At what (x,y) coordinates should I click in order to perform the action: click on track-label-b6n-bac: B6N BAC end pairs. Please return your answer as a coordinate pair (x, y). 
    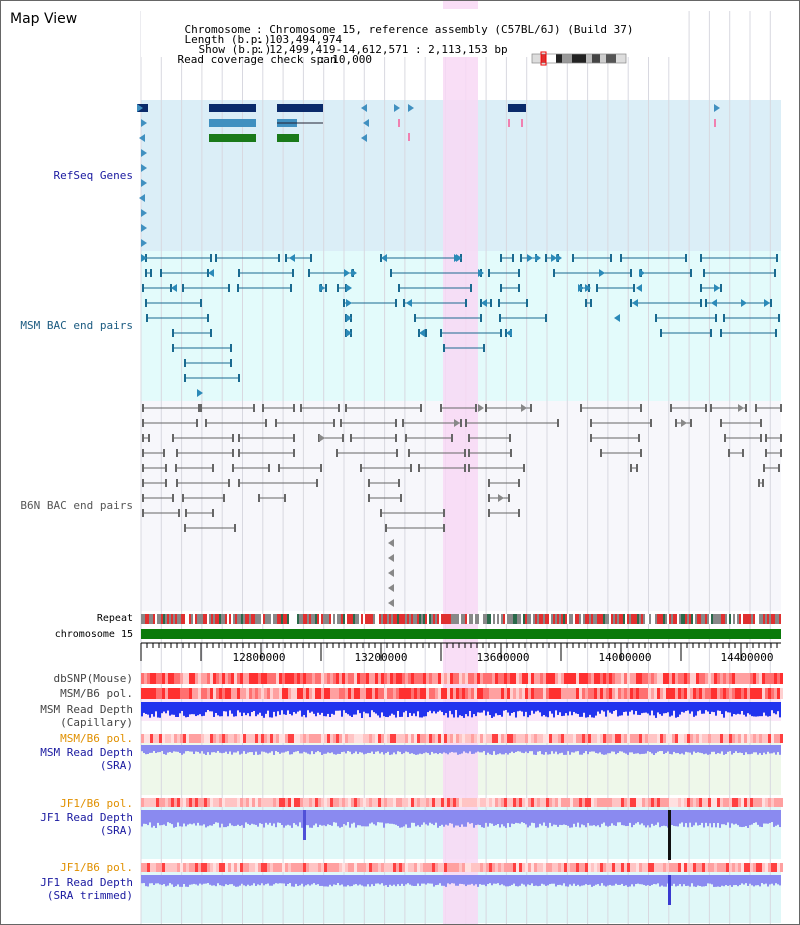
    Looking at the image, I should click on (76, 505).